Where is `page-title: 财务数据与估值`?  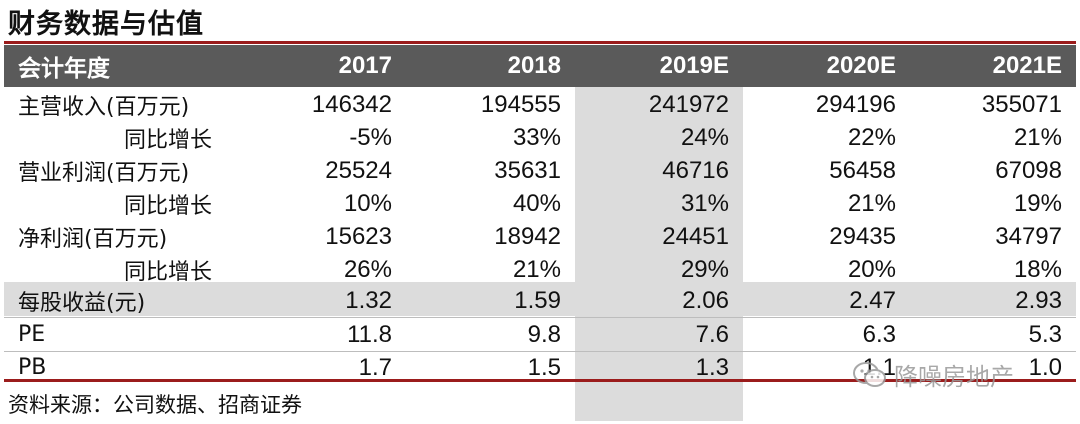
page-title: 财务数据与估值 is located at coordinates (106, 24).